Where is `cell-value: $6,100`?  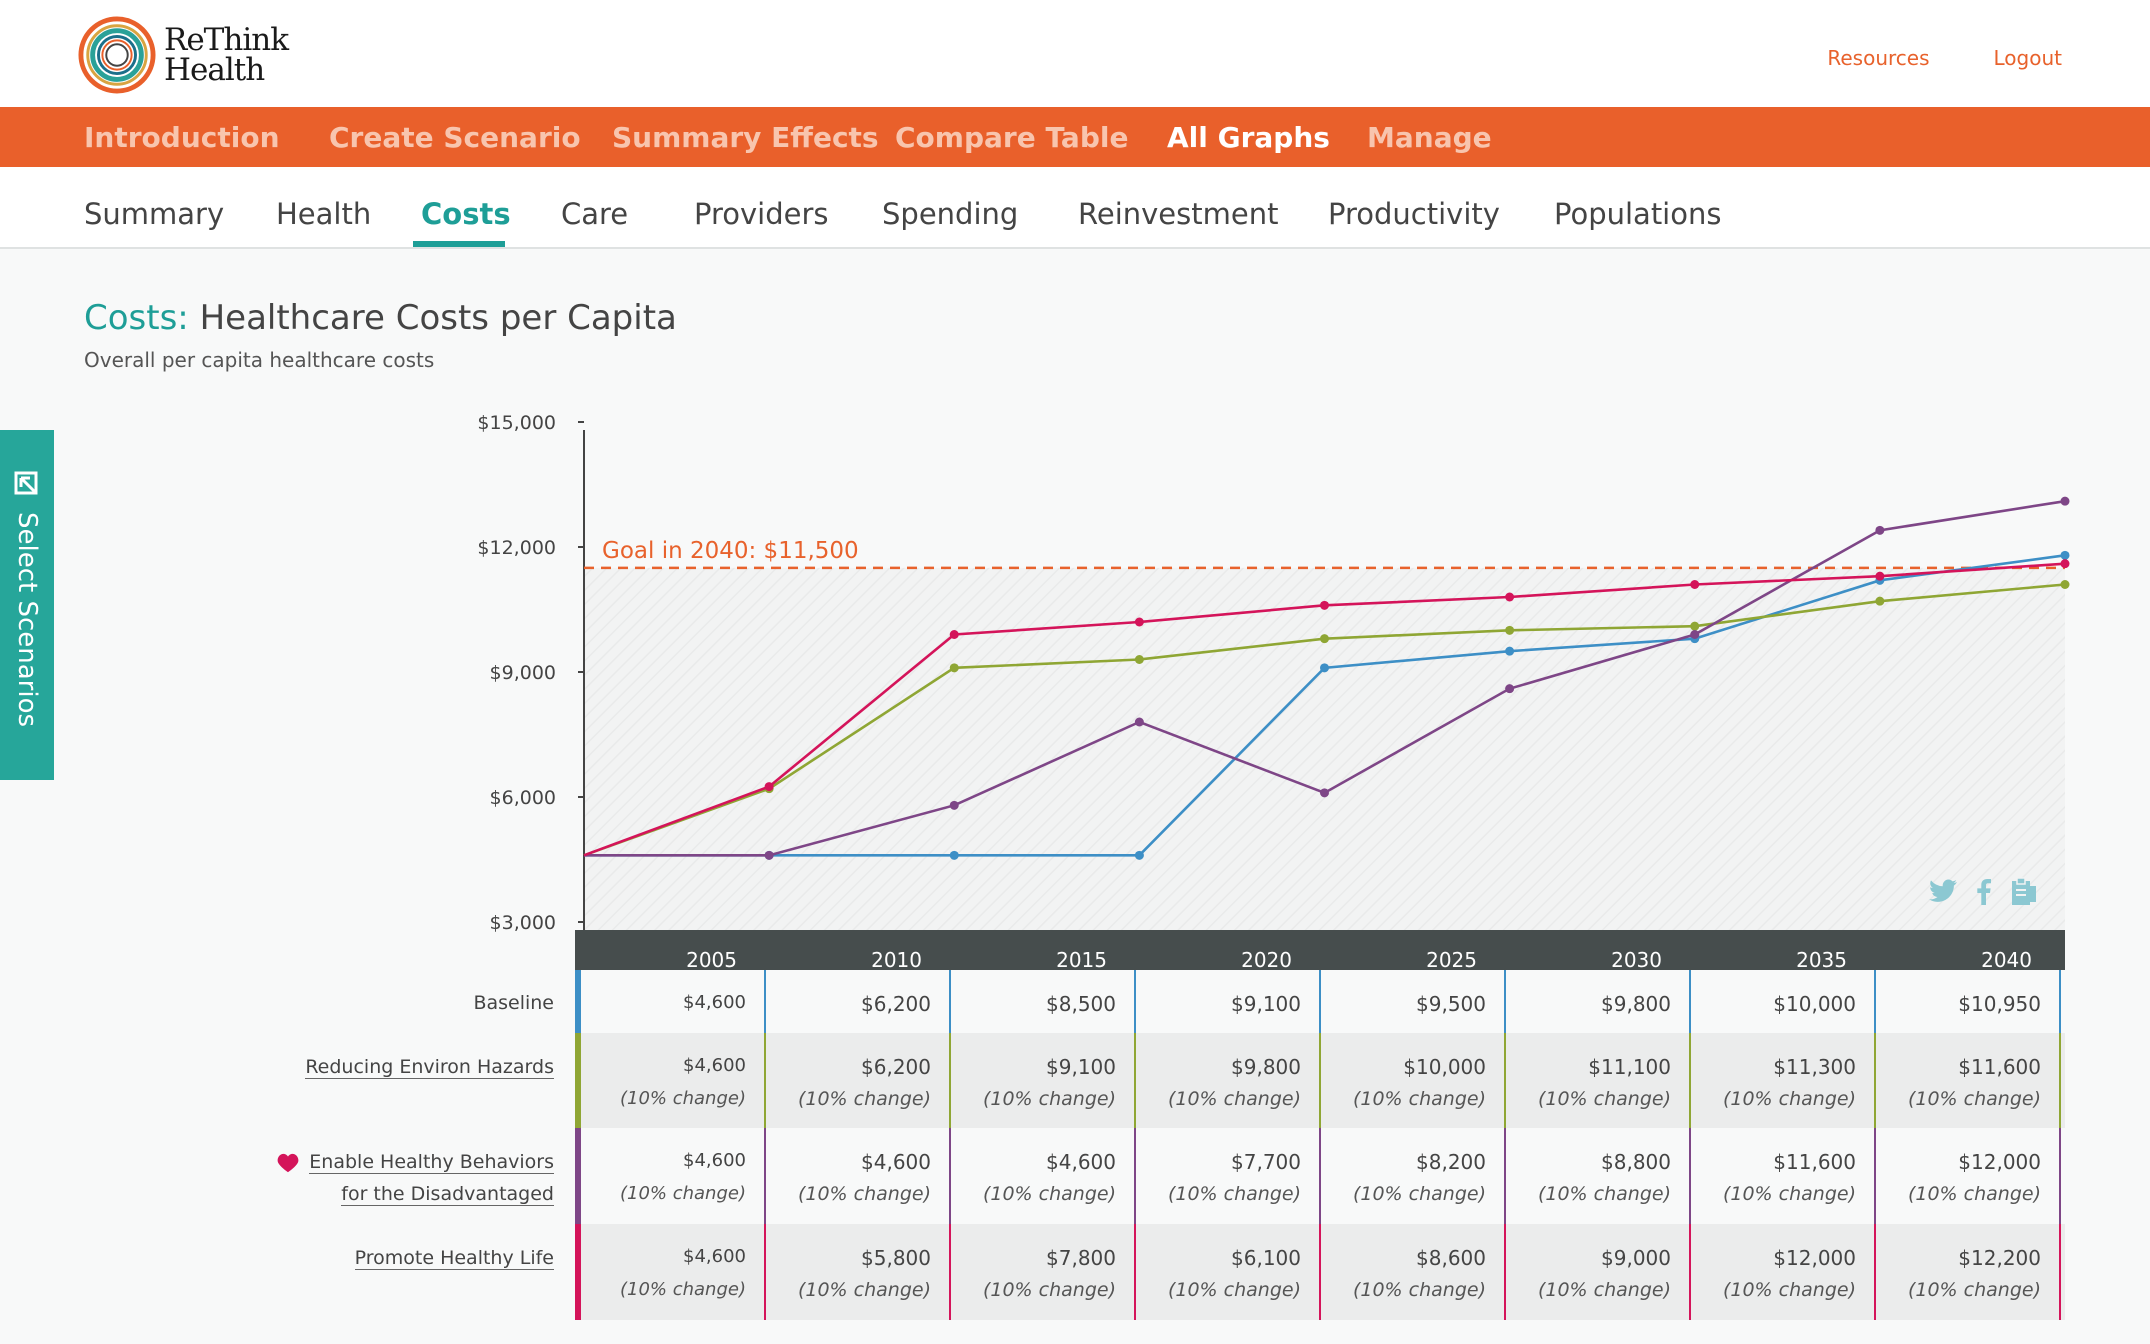
cell-value: $6,100 is located at coordinates (1266, 1258).